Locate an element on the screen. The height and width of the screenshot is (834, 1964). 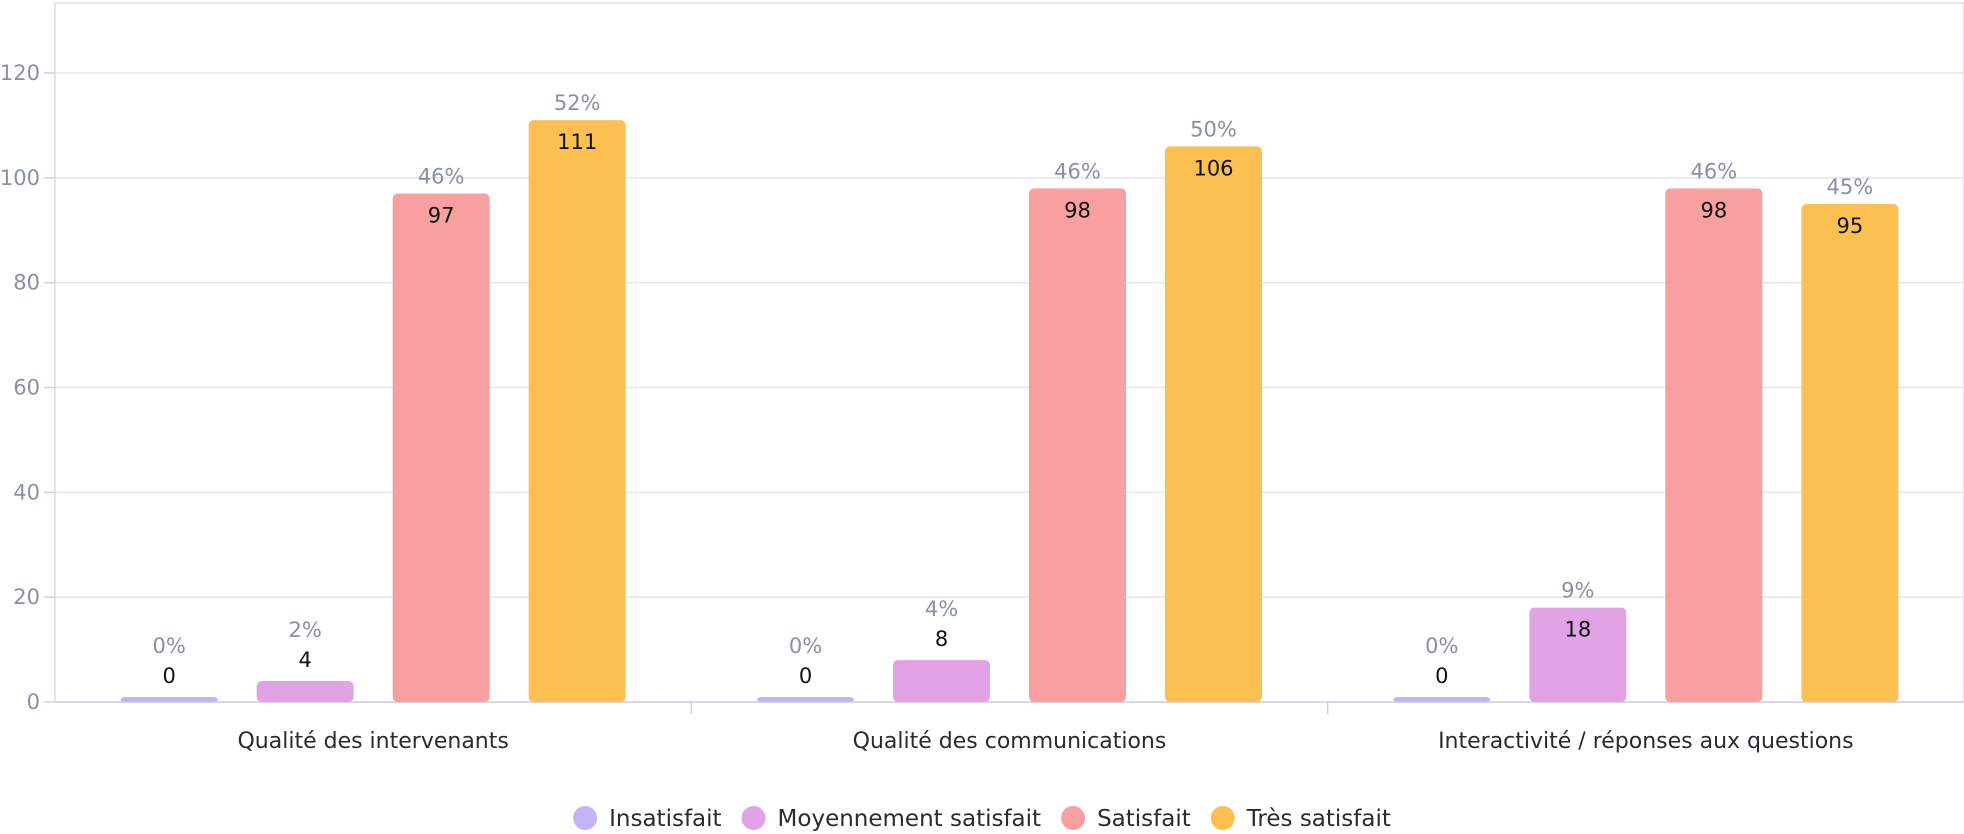
value-label: 18 is located at coordinates (1577, 630).